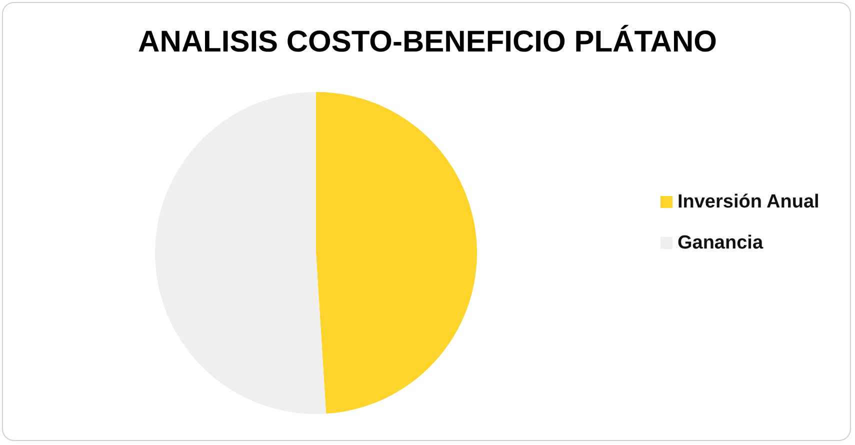 This screenshot has width=855, height=445. What do you see at coordinates (748, 202) in the screenshot?
I see `legend-label: Inversión Anual` at bounding box center [748, 202].